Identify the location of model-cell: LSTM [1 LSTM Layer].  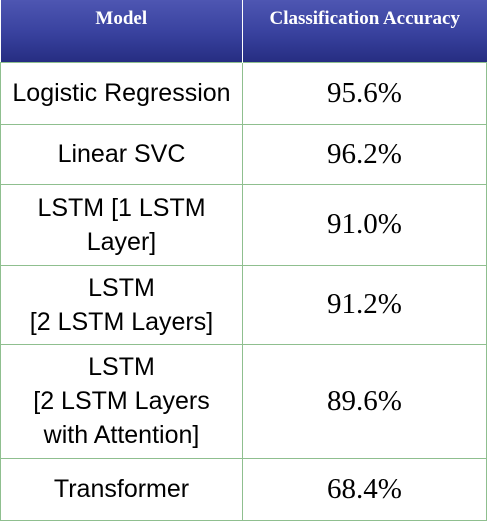
(121, 224).